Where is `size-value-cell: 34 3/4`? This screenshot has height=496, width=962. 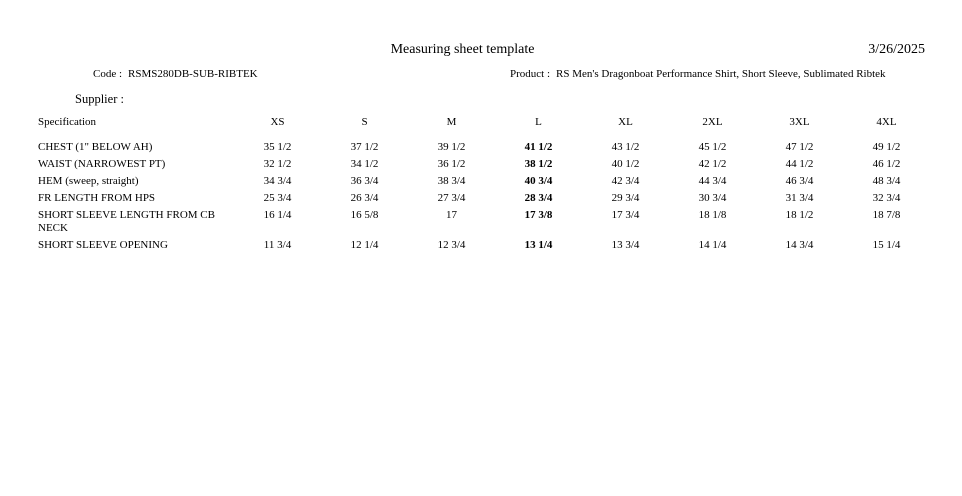
size-value-cell: 34 3/4 is located at coordinates (277, 181).